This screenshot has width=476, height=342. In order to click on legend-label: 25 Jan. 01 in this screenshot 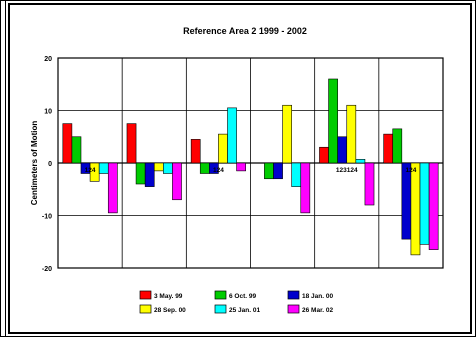, I will do `click(244, 310)`.